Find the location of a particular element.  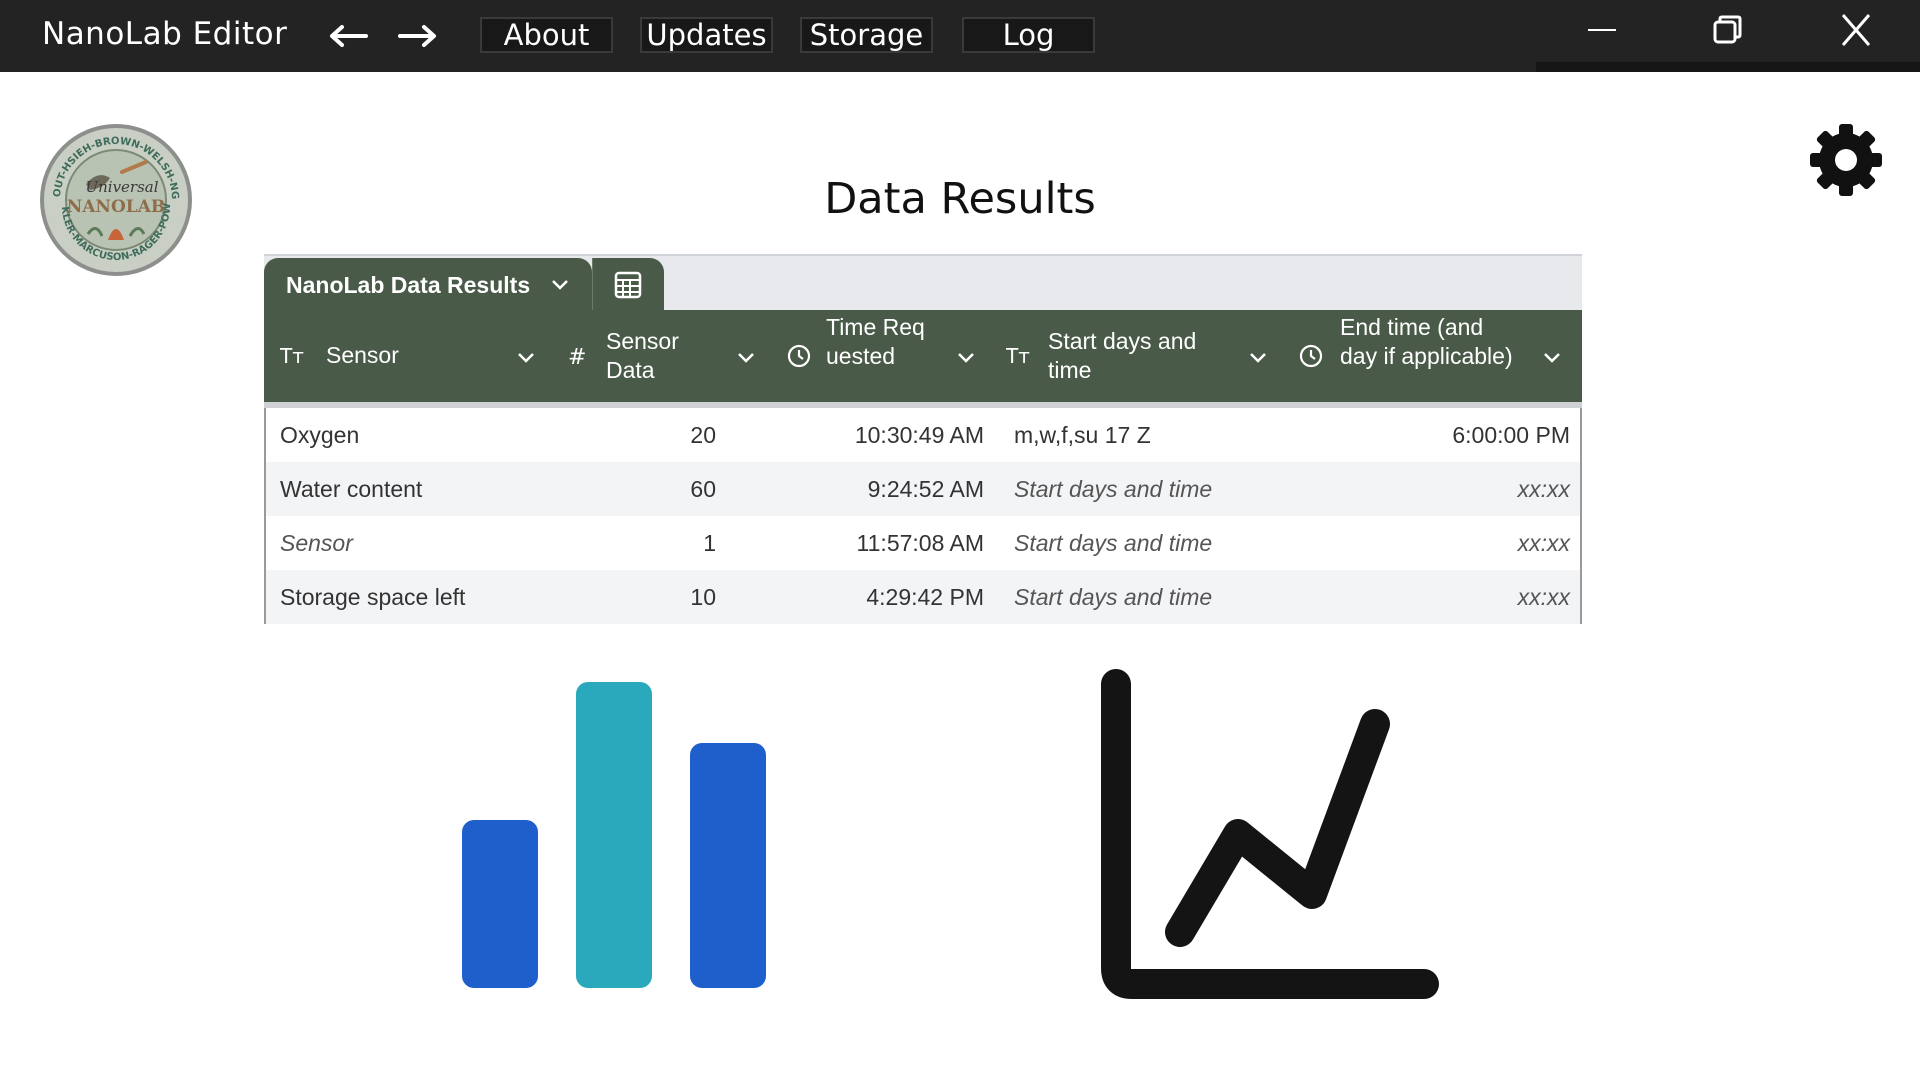

menu-about: About is located at coordinates (546, 35).